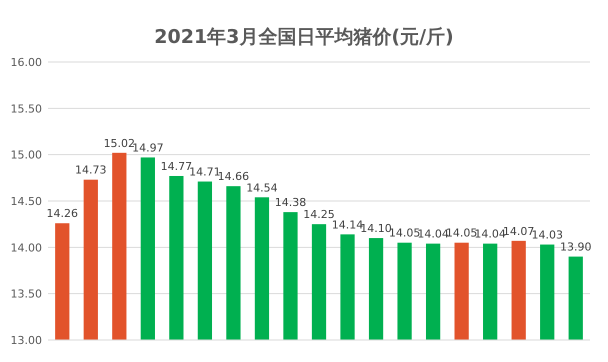 The height and width of the screenshot is (362, 608). I want to click on ytick: 14.00, so click(26, 247).